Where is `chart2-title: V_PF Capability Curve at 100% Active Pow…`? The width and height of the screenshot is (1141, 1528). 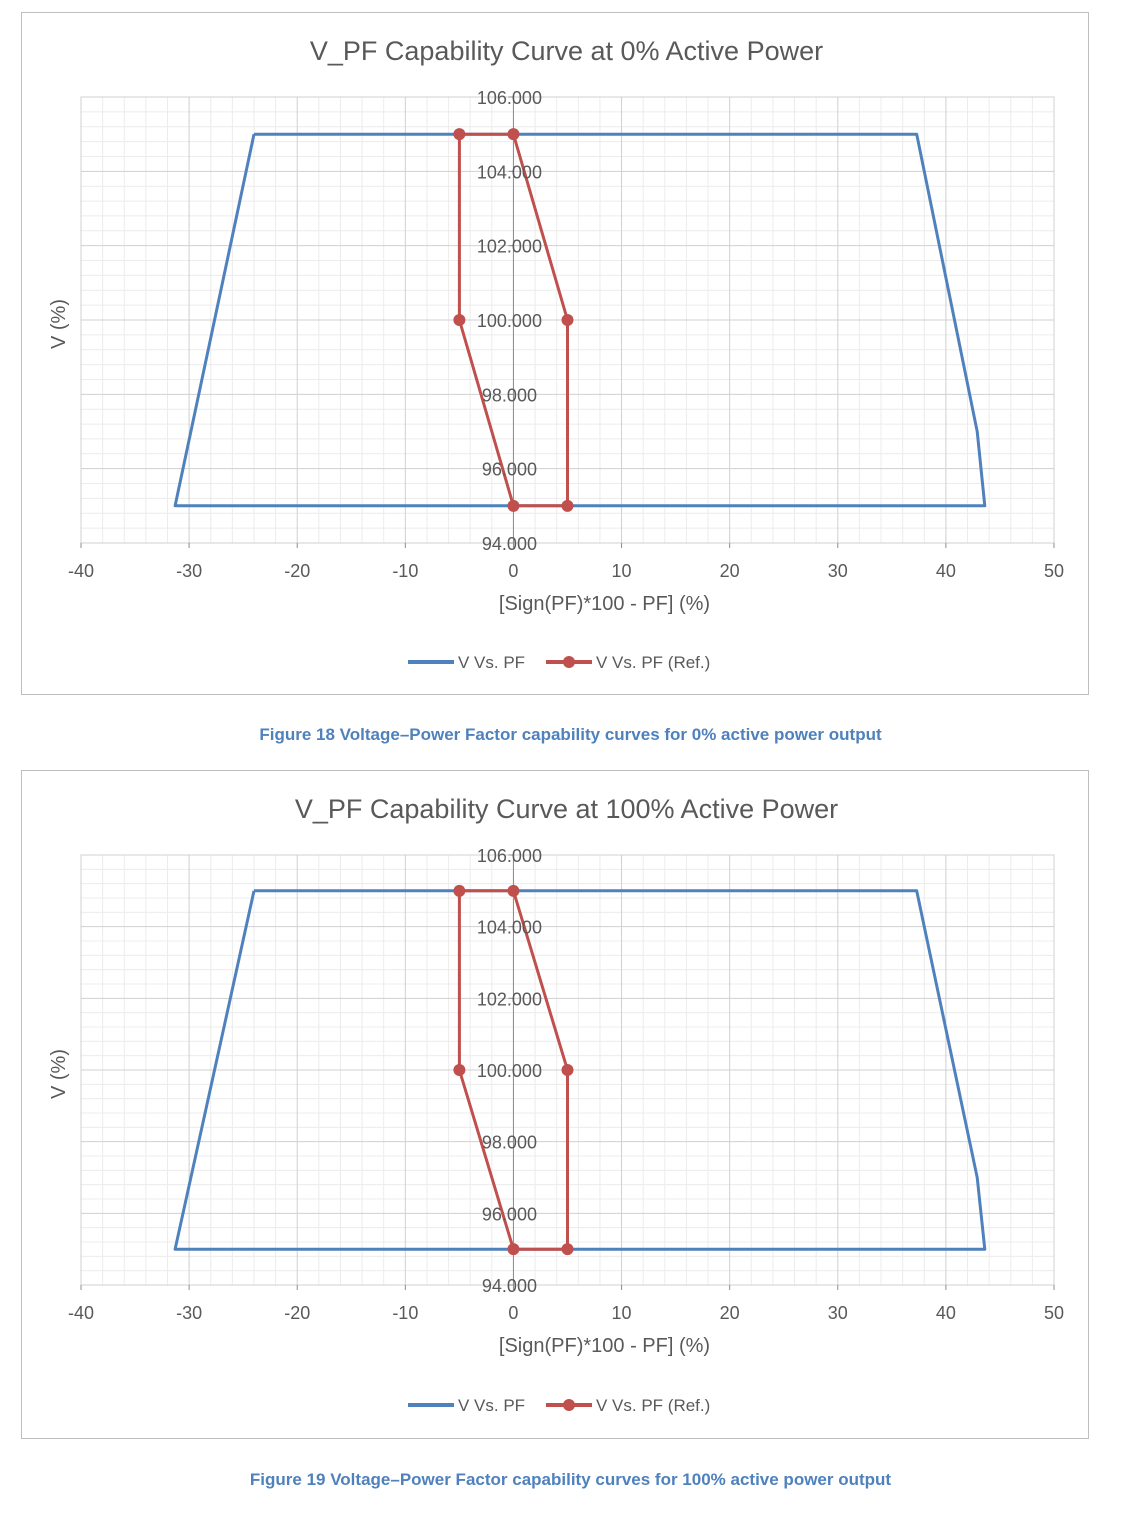
chart2-title: V_PF Capability Curve at 100% Active Pow… is located at coordinates (566, 809).